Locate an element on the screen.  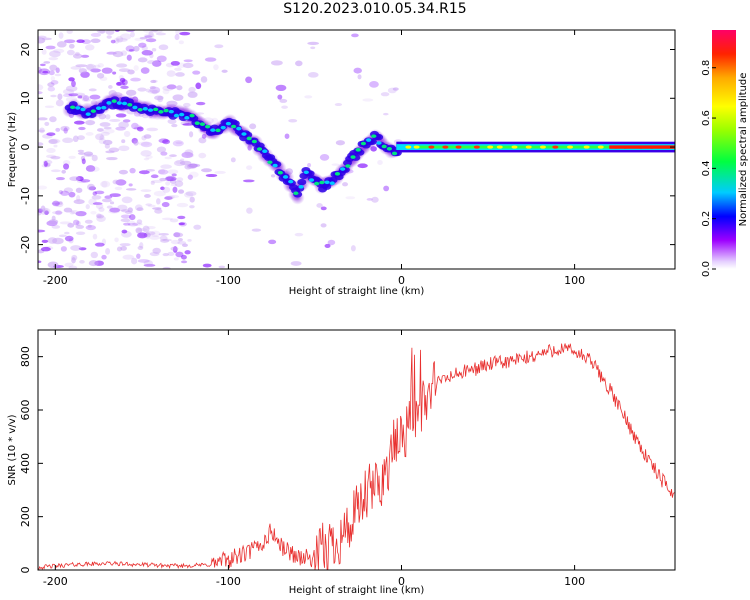
y-tick-label: 10 is located at coordinates (25, 98).